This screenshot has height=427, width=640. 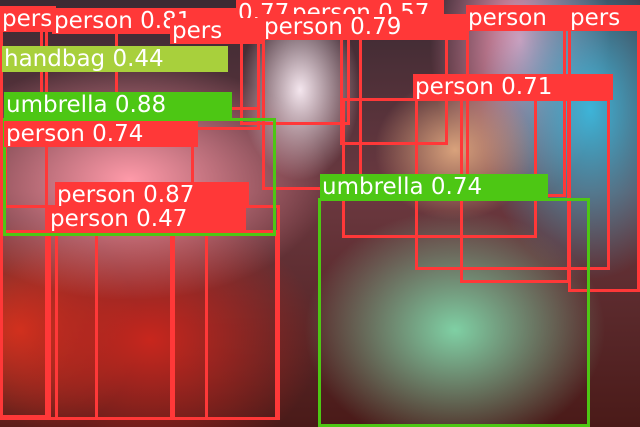 I want to click on umbrella-label: umbrella 0.88, so click(x=118, y=105).